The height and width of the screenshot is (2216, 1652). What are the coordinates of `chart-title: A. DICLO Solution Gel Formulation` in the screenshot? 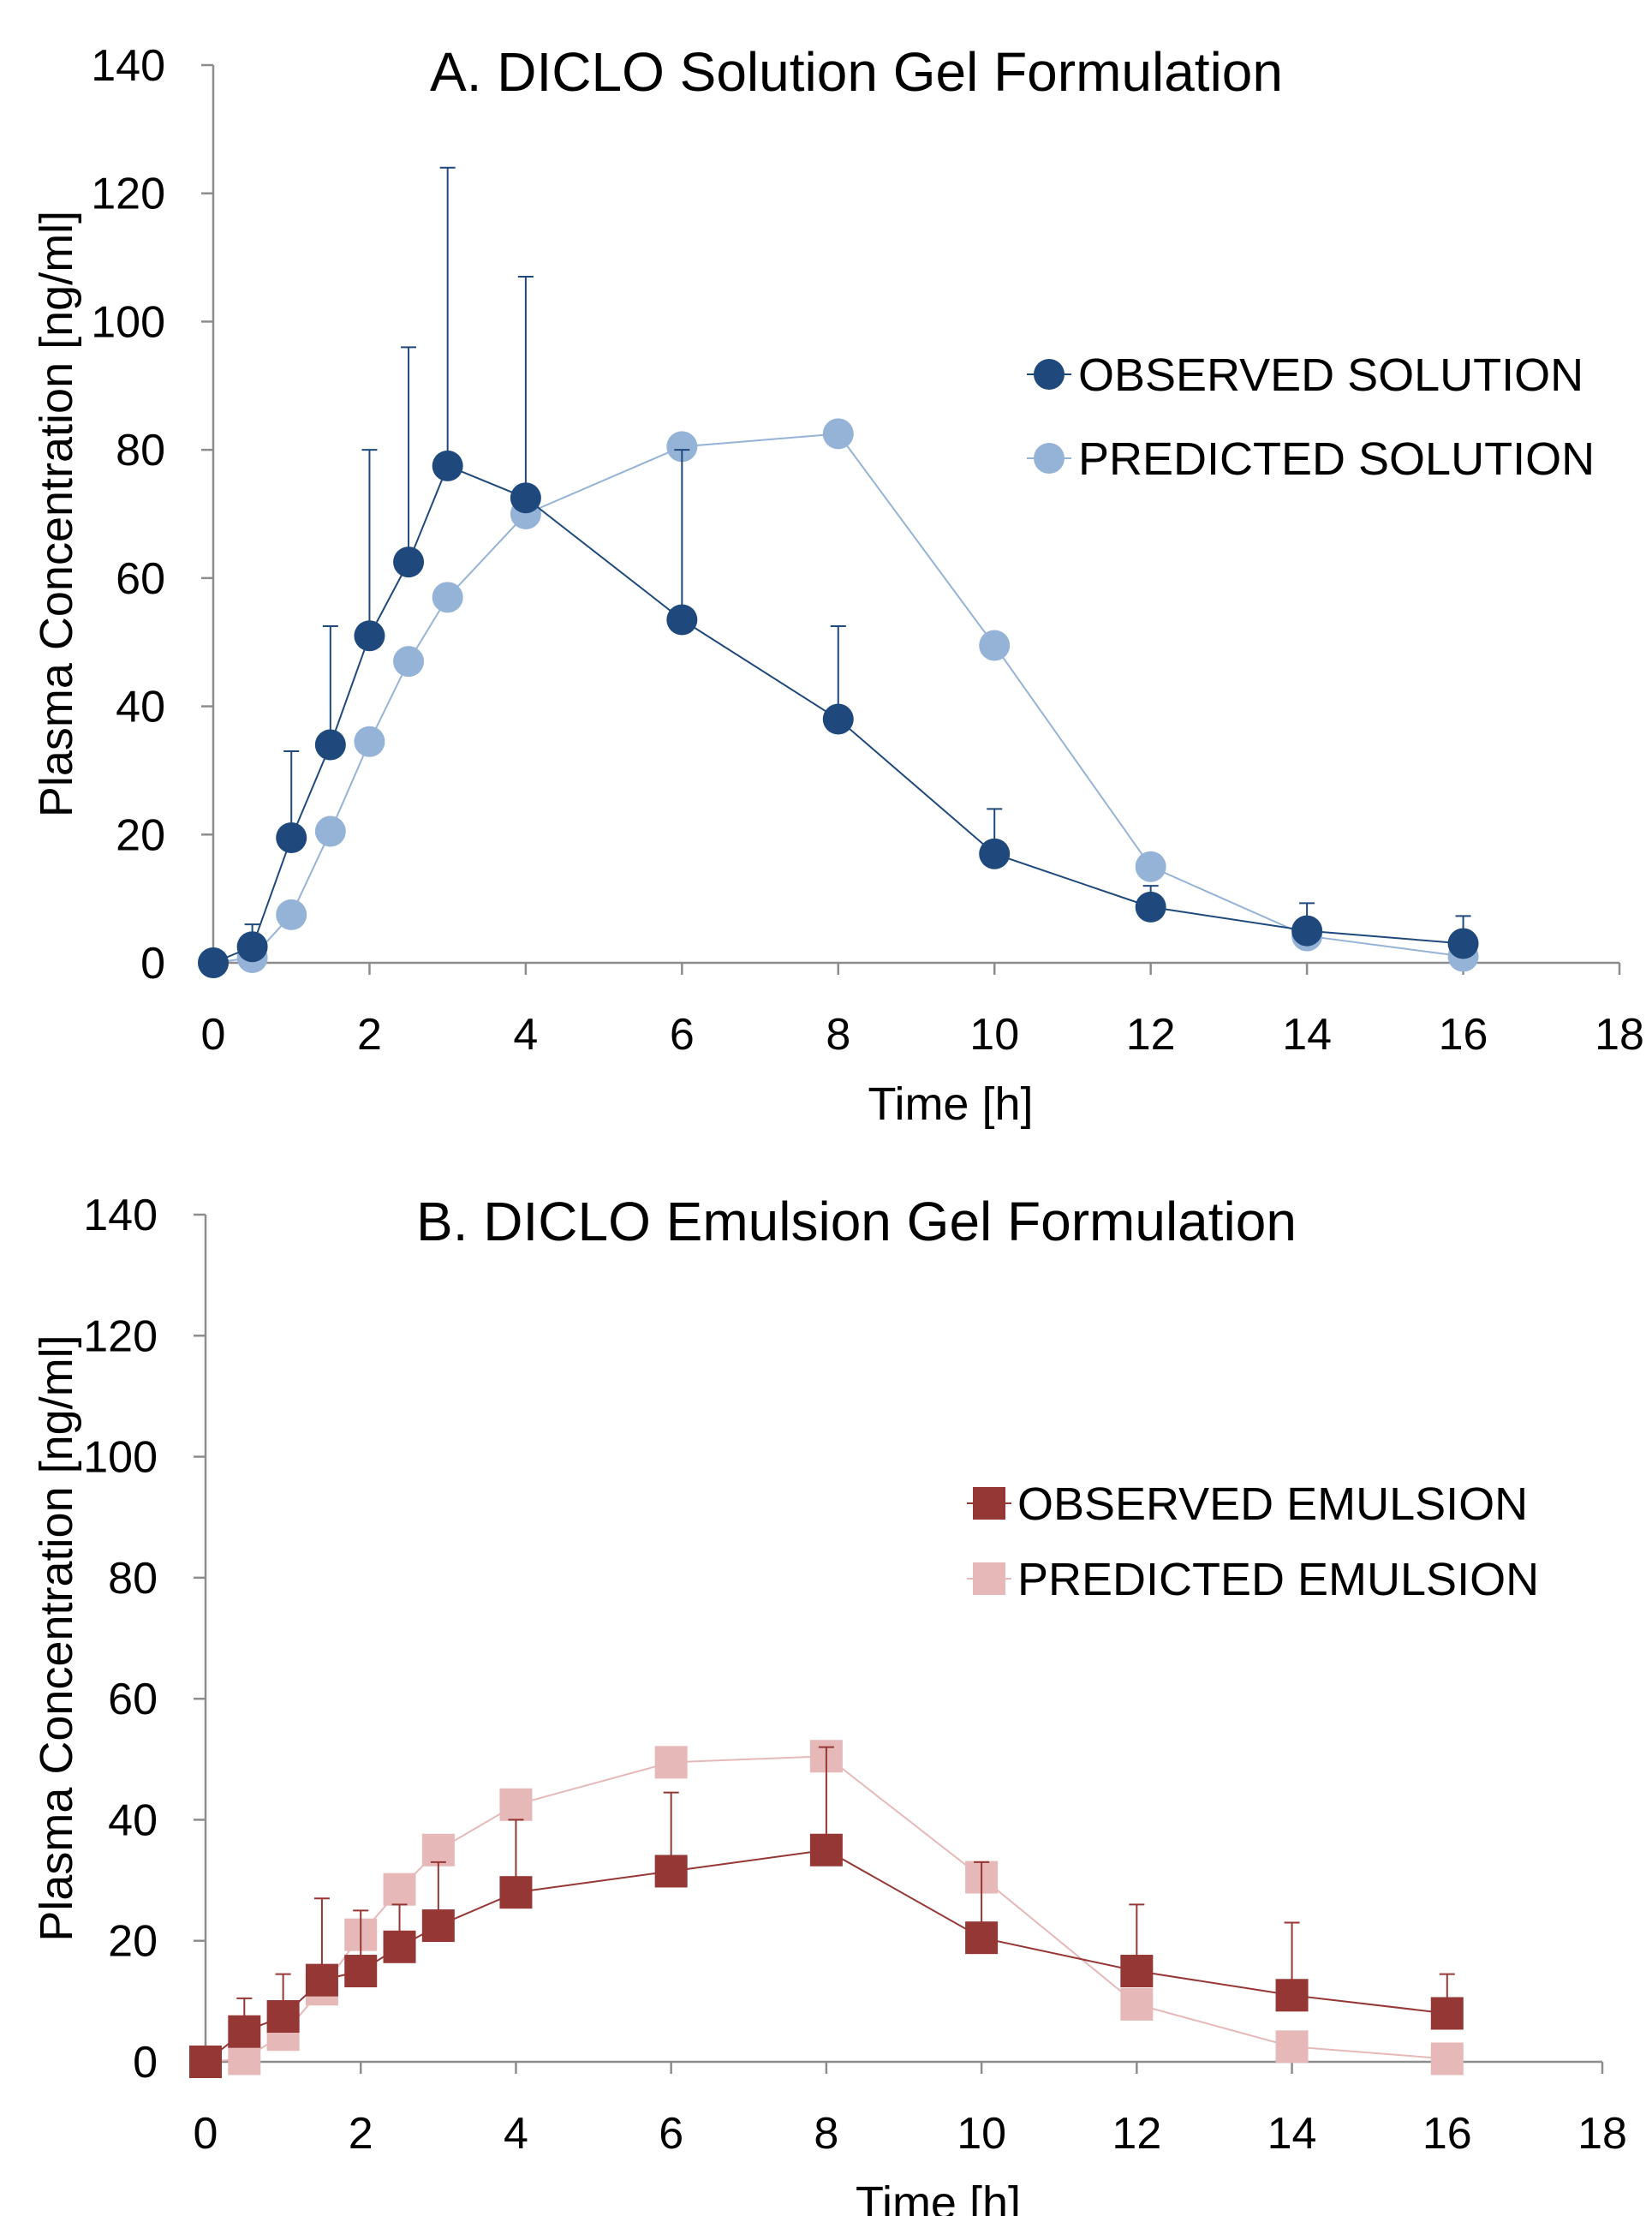 It's located at (856, 72).